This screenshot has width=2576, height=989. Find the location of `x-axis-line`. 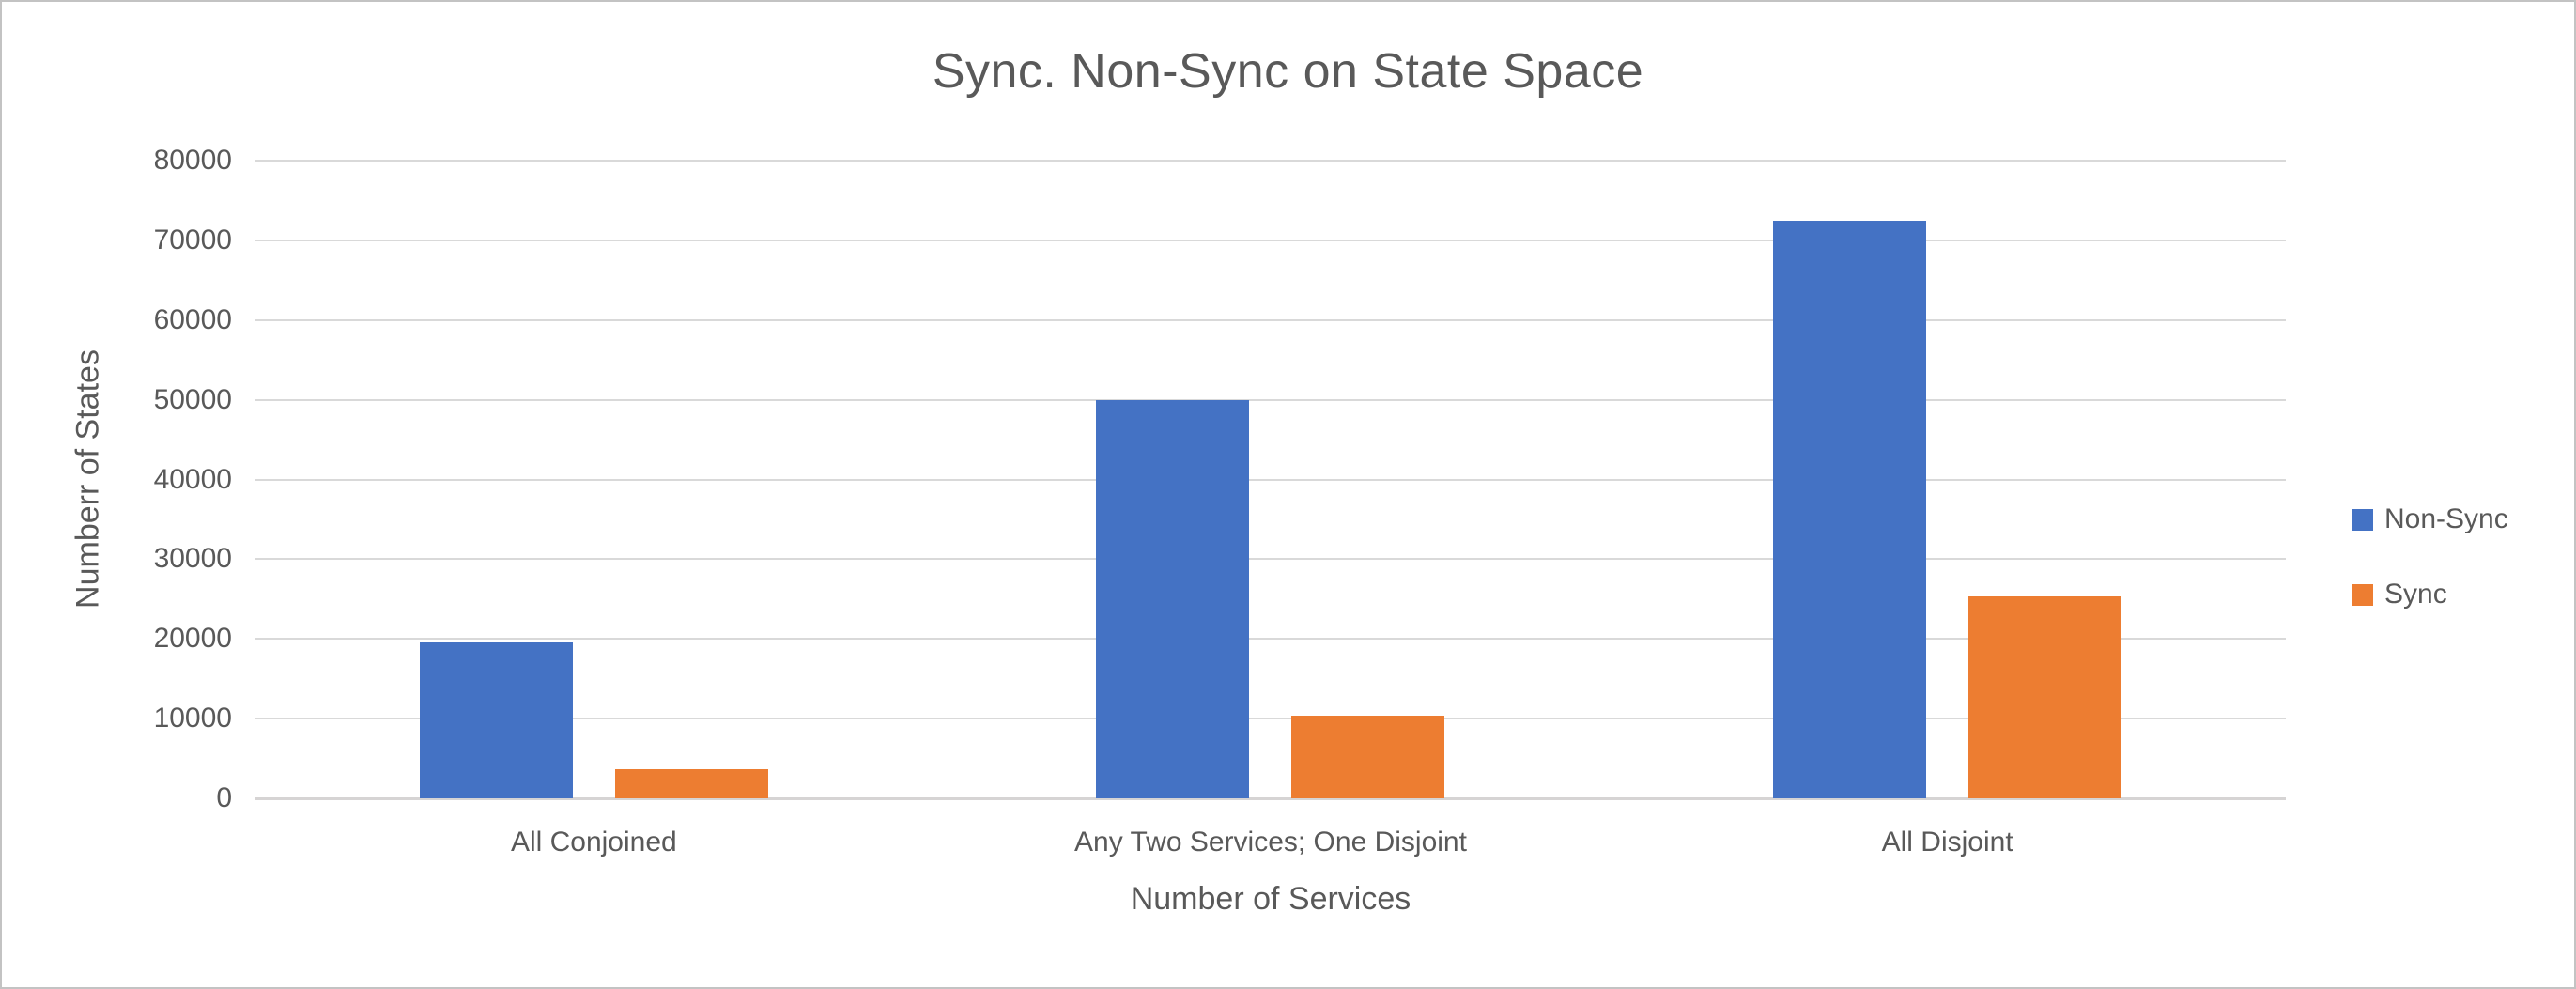

x-axis-line is located at coordinates (1270, 798).